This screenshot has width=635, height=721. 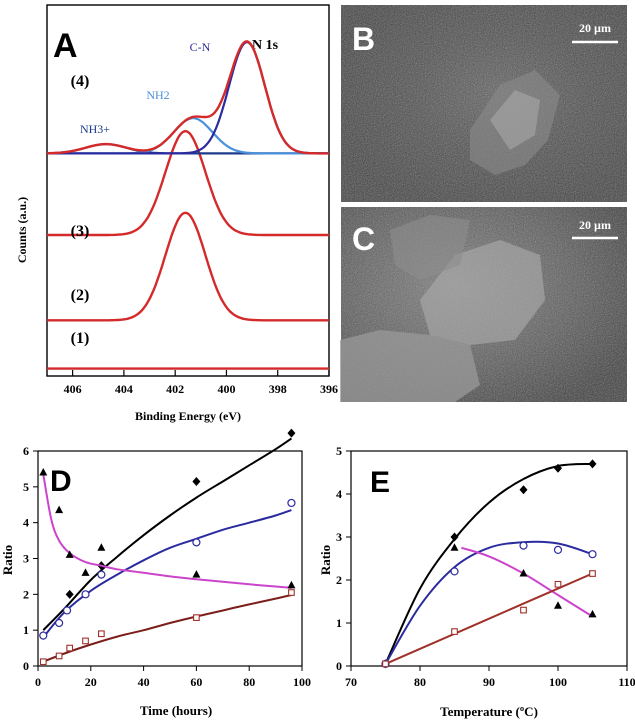 I want to click on panel-d-plot, so click(x=167, y=547).